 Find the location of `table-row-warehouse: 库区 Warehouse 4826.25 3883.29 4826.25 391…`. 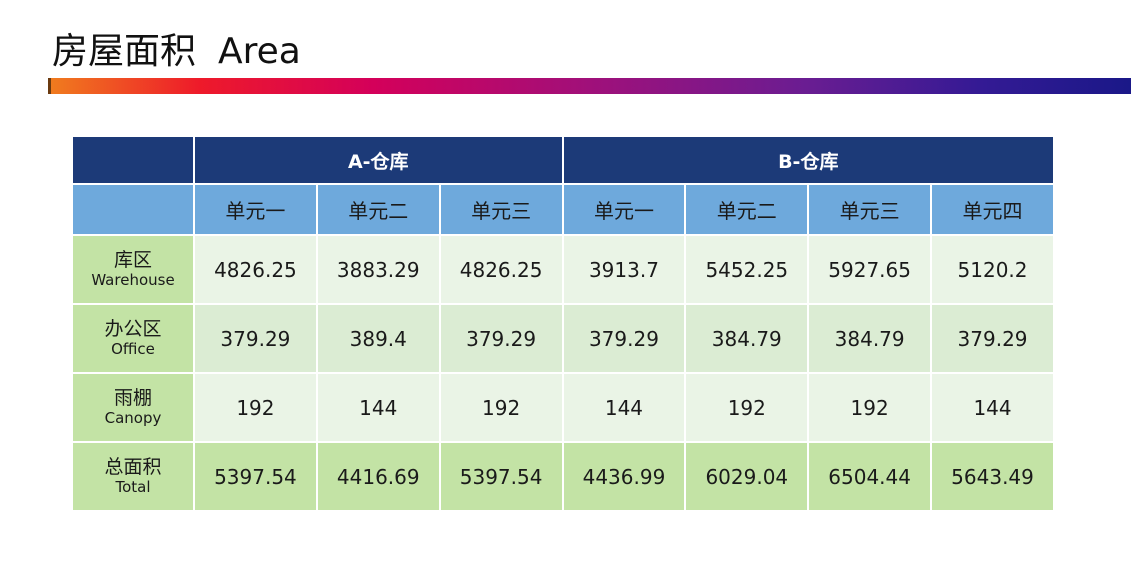

table-row-warehouse: 库区 Warehouse 4826.25 3883.29 4826.25 391… is located at coordinates (563, 269).